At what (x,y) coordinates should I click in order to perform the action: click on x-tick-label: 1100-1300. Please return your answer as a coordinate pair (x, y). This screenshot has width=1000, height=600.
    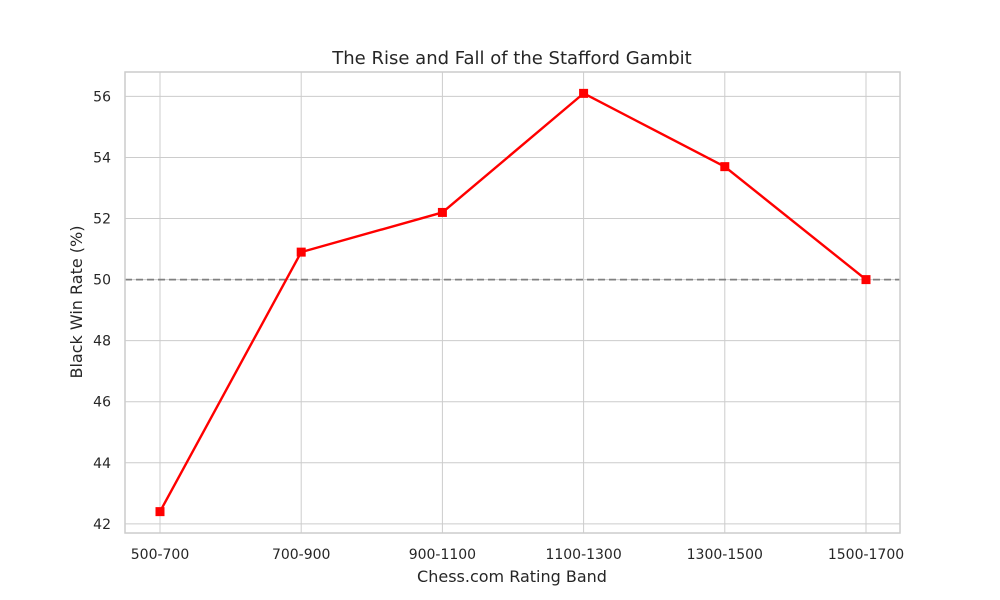
    Looking at the image, I should click on (583, 555).